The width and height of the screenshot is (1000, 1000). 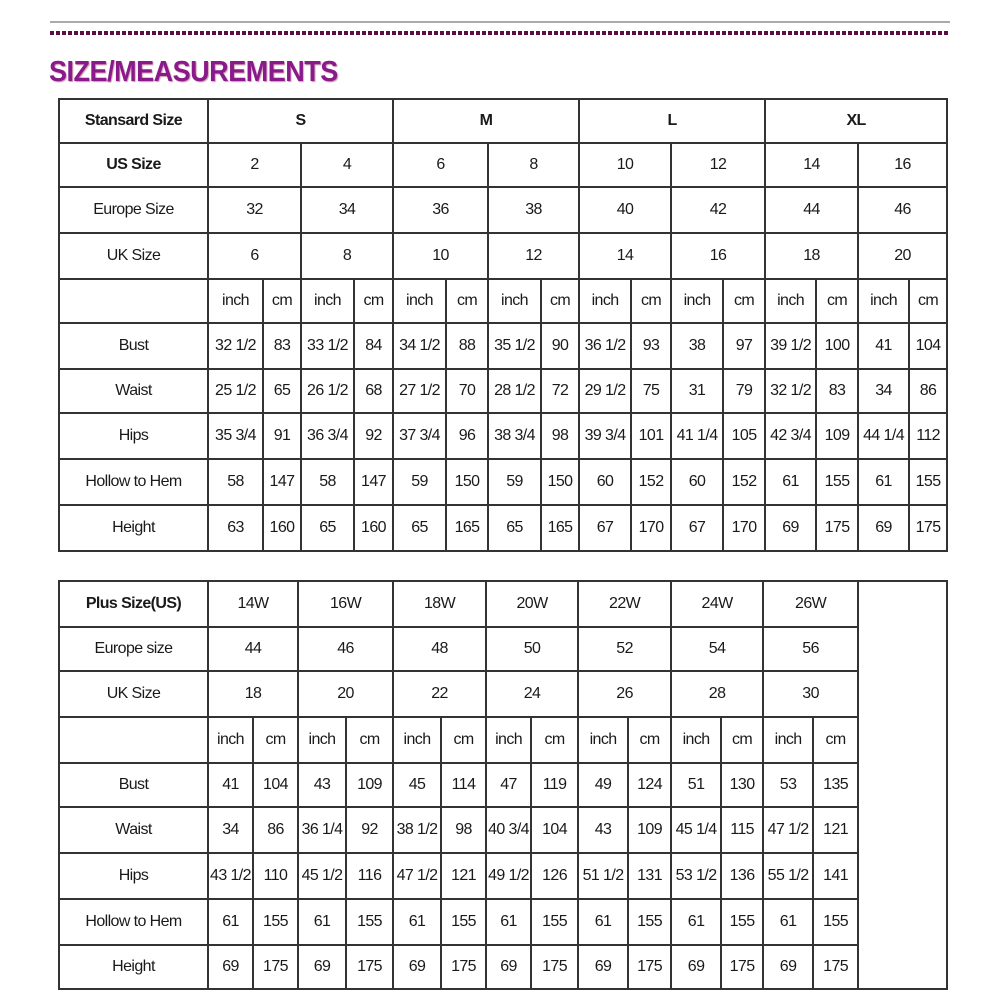 I want to click on size-value: 50, so click(x=532, y=649).